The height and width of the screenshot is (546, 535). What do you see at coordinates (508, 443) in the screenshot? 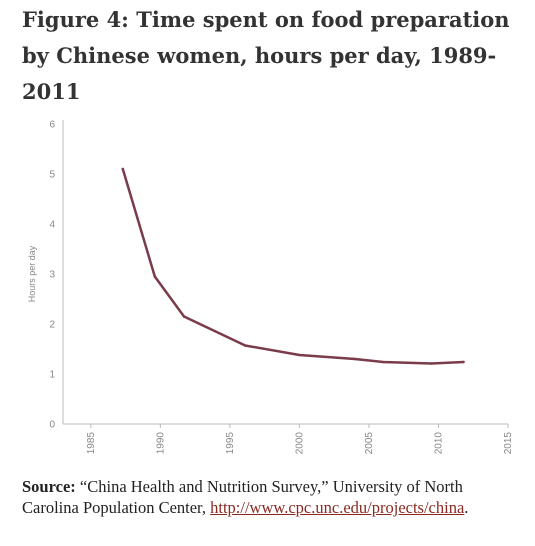
I see `x-tick-label: 2015` at bounding box center [508, 443].